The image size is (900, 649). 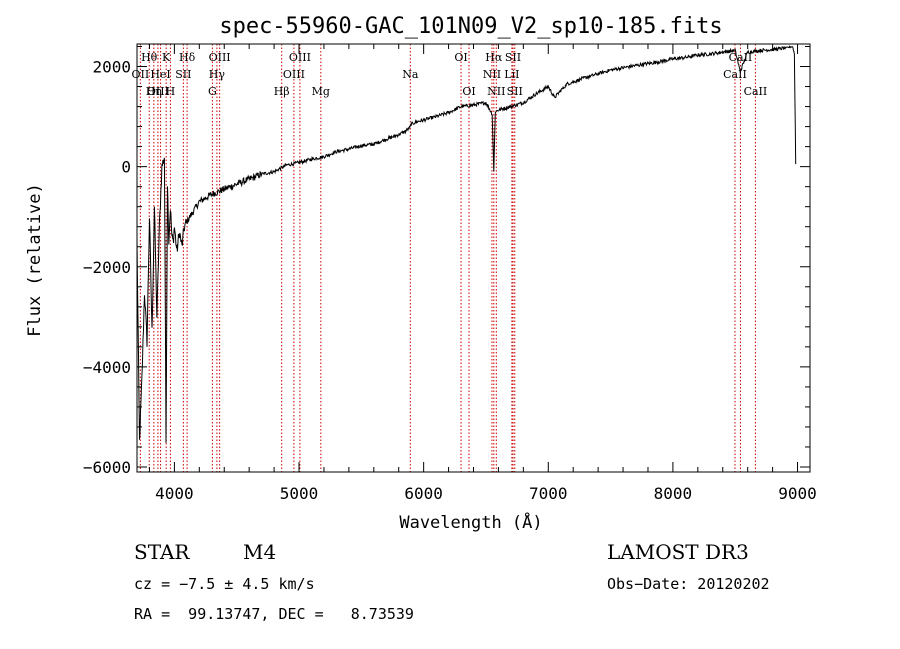 What do you see at coordinates (274, 614) in the screenshot?
I see `coordinates: RA = 99.13747, DEC = 8.73539` at bounding box center [274, 614].